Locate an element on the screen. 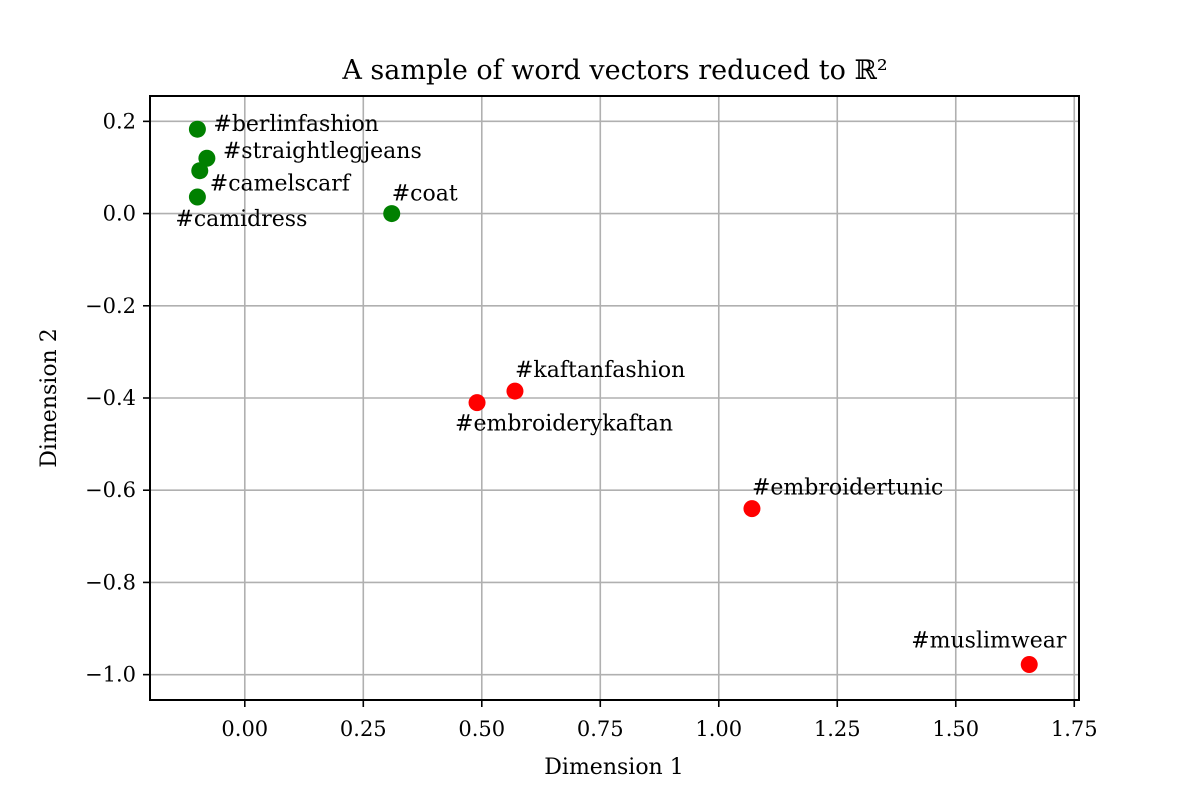  y-tick-label: −0.8 is located at coordinates (110, 582).